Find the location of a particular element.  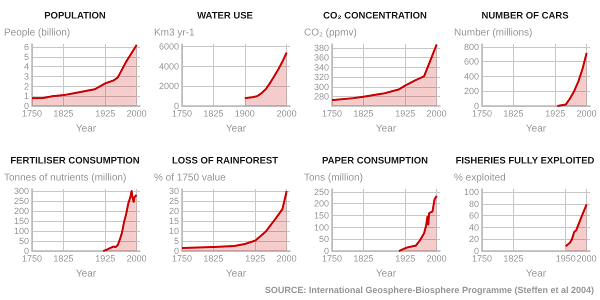

y-axis-title: Tons (million) is located at coordinates (333, 178).